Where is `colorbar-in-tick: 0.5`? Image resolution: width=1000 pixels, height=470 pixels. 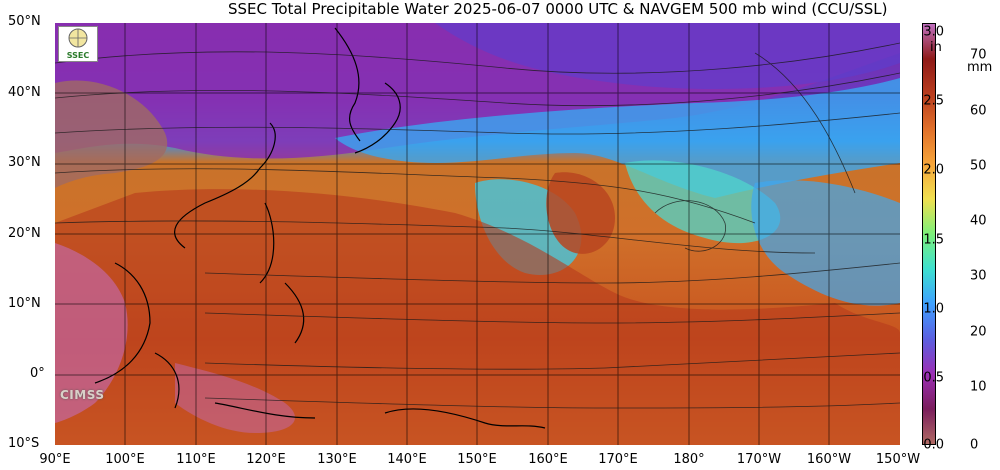 colorbar-in-tick: 0.5 is located at coordinates (933, 378).